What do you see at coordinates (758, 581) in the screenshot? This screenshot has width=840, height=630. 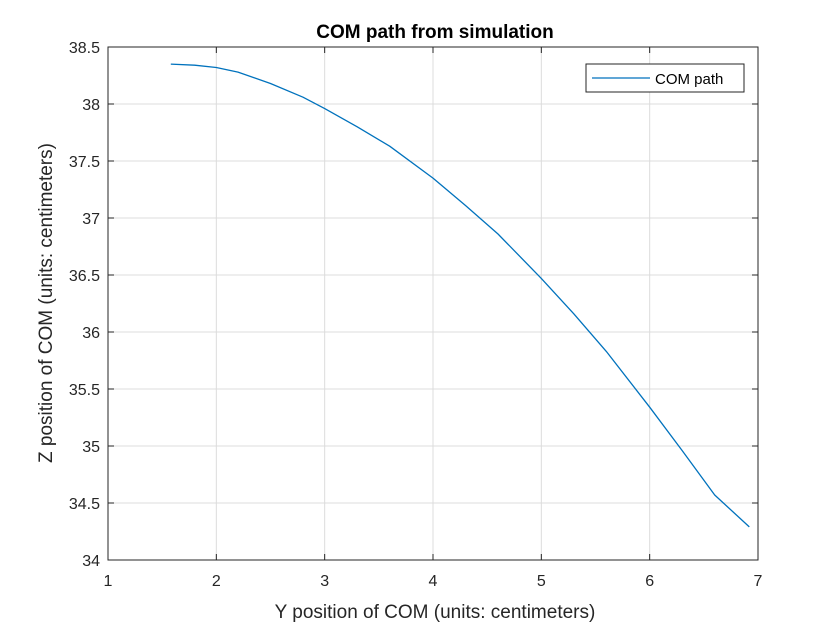 I see `x-tick-label: 7` at bounding box center [758, 581].